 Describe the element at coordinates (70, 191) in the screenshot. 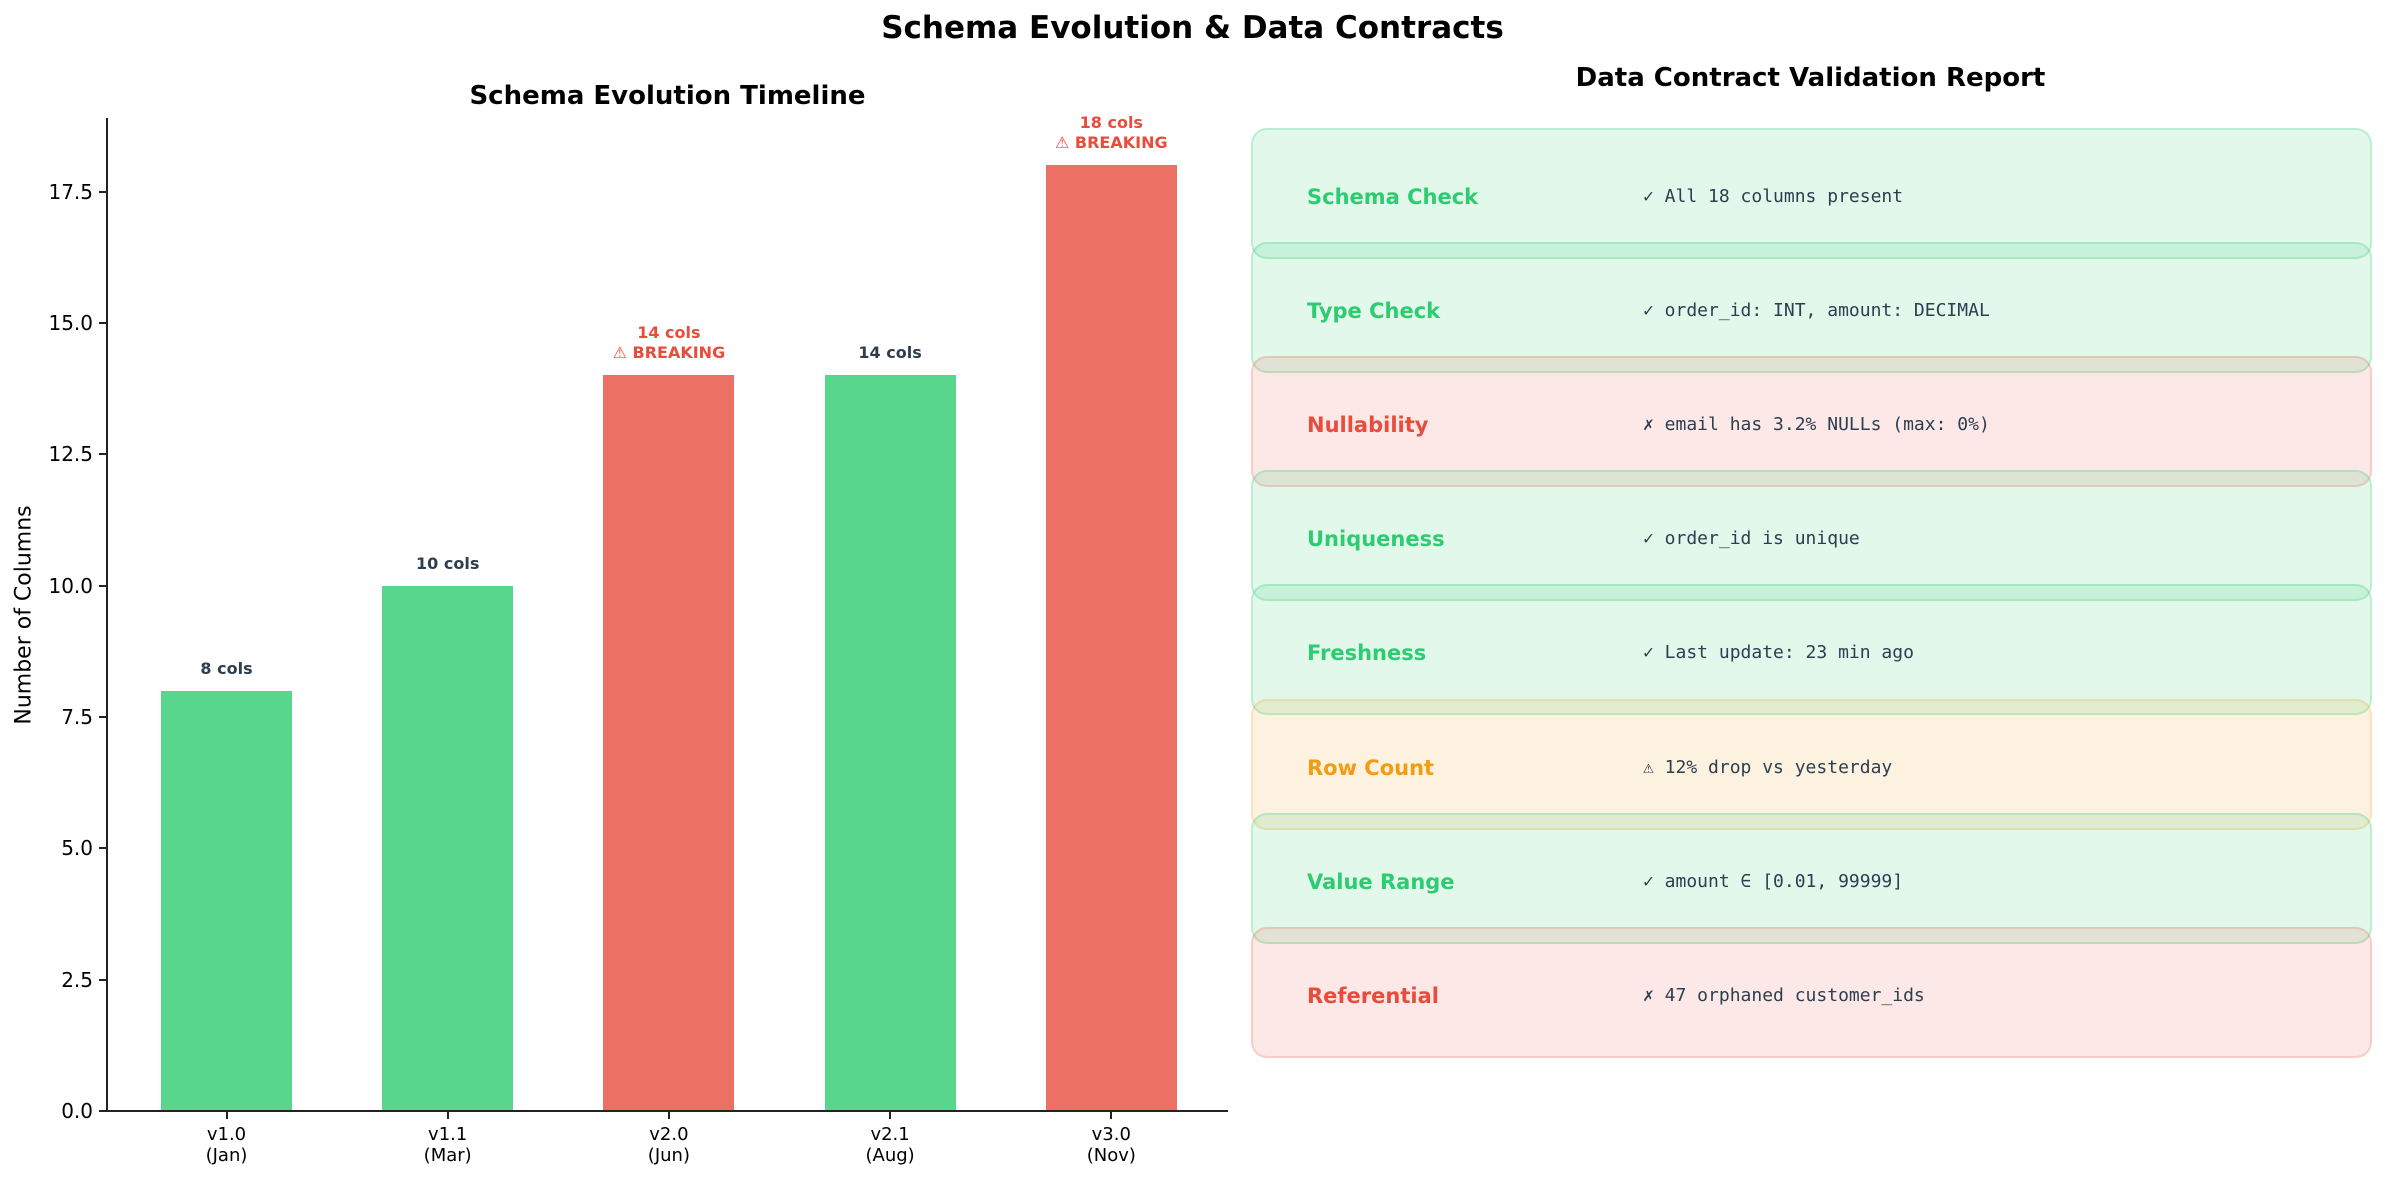

I see `y-tick-label: 17.5` at that location.